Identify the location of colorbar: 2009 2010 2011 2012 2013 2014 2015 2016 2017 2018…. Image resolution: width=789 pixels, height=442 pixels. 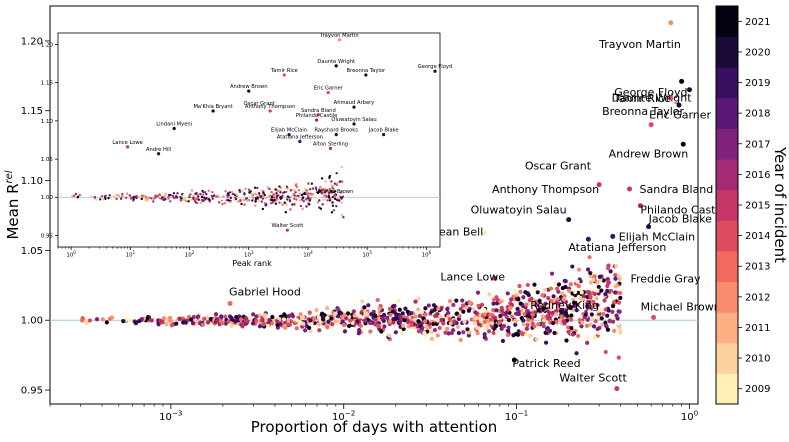
(752, 205).